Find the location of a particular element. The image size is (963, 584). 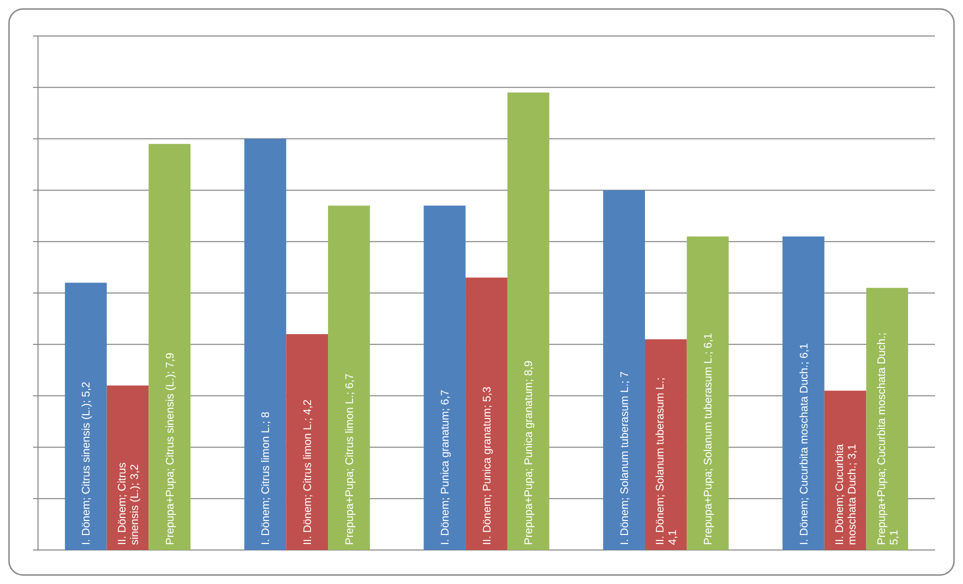

data-label: II. Dönem; Cucurbita moschata Duch.; 3,1 is located at coordinates (846, 494).